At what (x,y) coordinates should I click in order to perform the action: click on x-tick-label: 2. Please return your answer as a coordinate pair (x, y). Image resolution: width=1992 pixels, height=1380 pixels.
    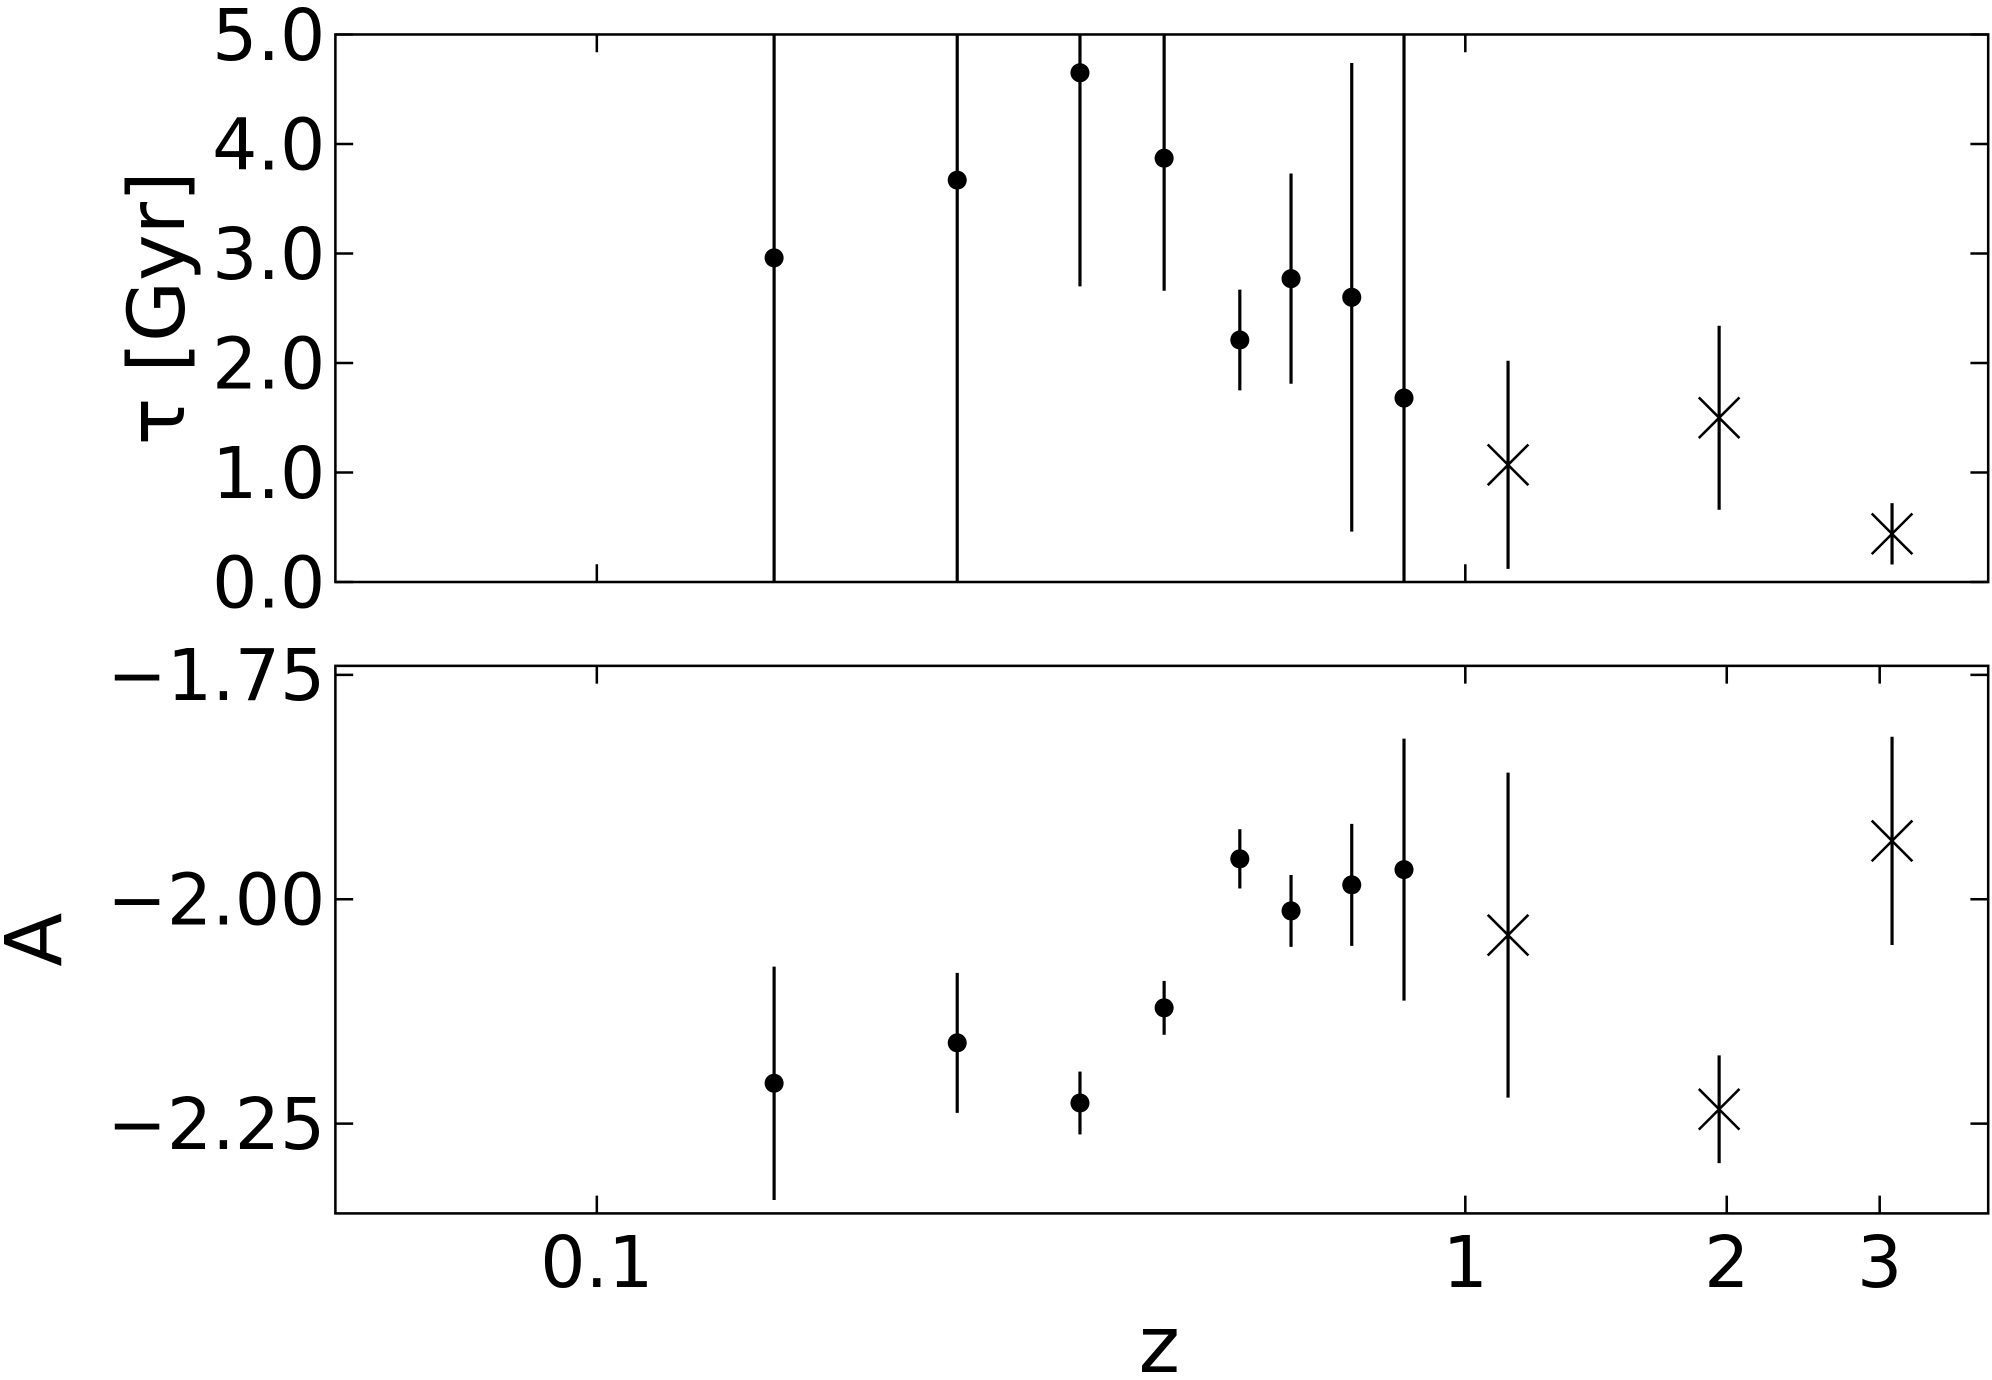
    Looking at the image, I should click on (1726, 1262).